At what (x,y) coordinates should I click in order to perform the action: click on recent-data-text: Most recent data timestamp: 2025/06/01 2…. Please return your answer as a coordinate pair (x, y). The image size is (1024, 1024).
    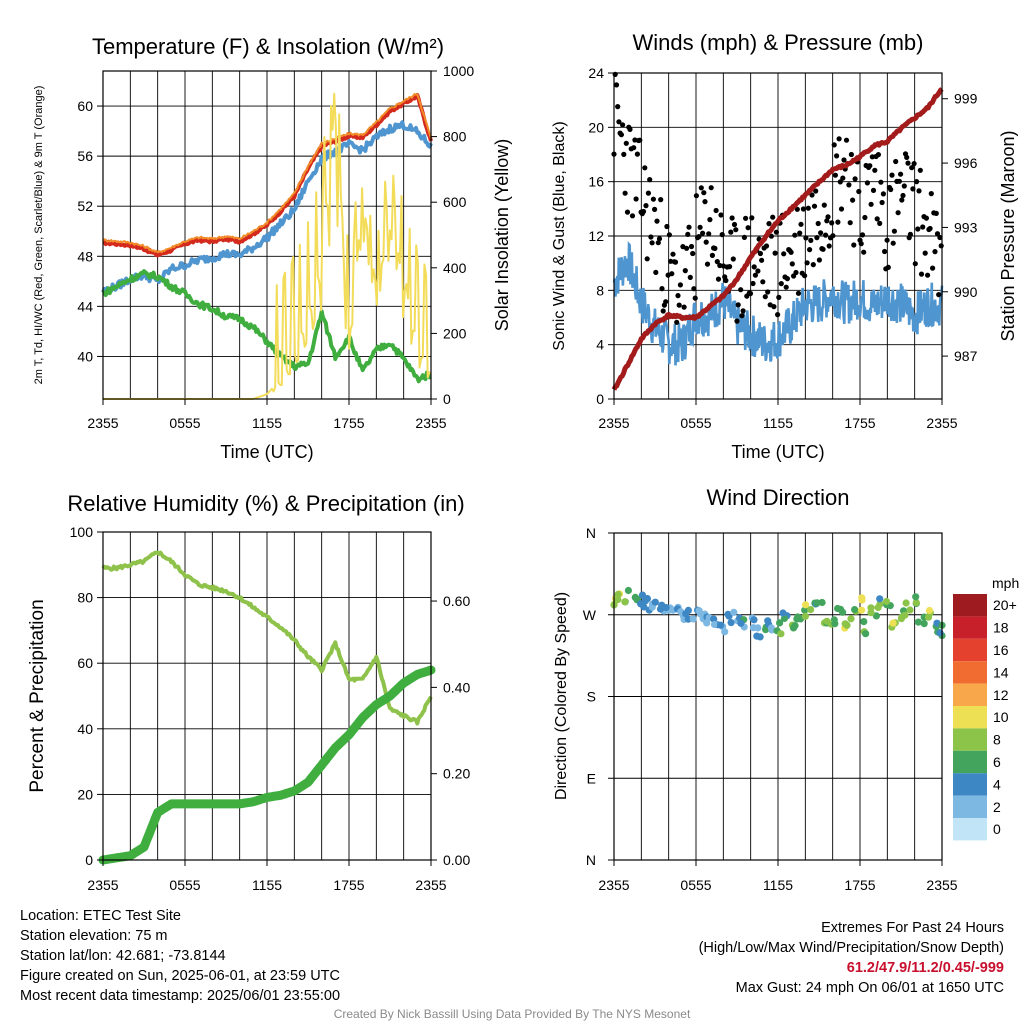
    Looking at the image, I should click on (180, 996).